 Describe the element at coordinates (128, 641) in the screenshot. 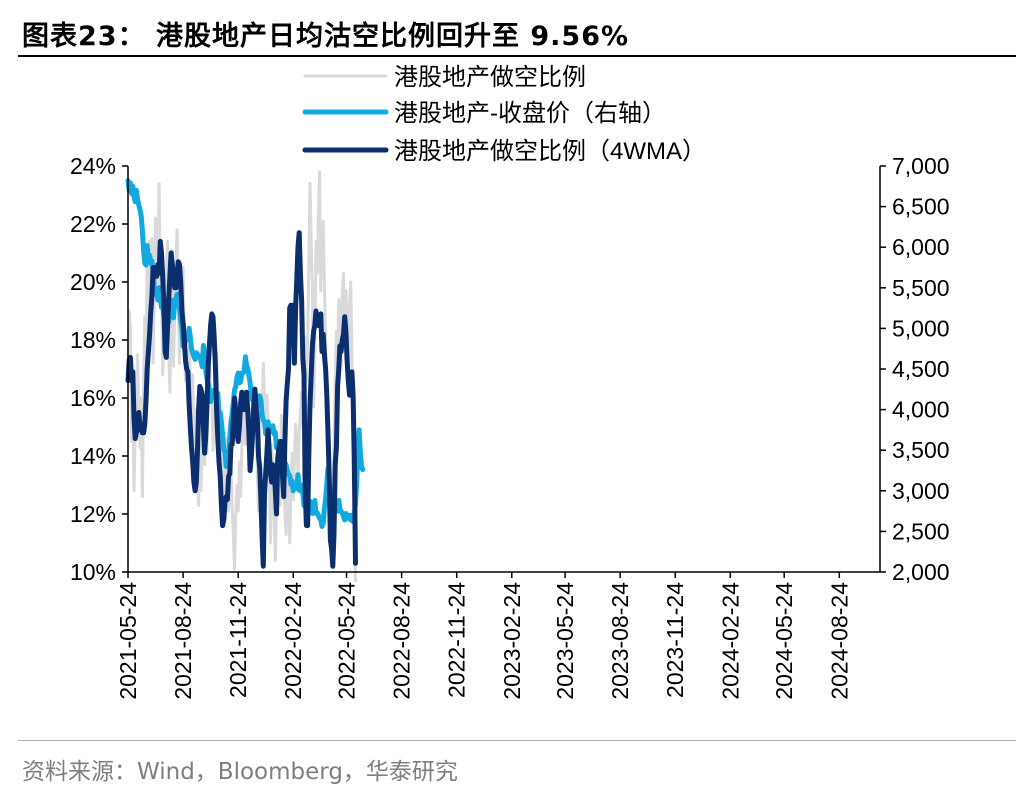

I see `x-tick-label: 2021-05-24` at that location.